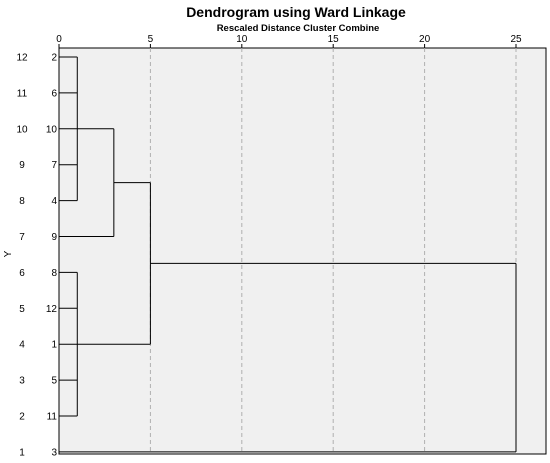 Image resolution: width=550 pixels, height=463 pixels. What do you see at coordinates (54, 93) in the screenshot?
I see `leaf-label: 6` at bounding box center [54, 93].